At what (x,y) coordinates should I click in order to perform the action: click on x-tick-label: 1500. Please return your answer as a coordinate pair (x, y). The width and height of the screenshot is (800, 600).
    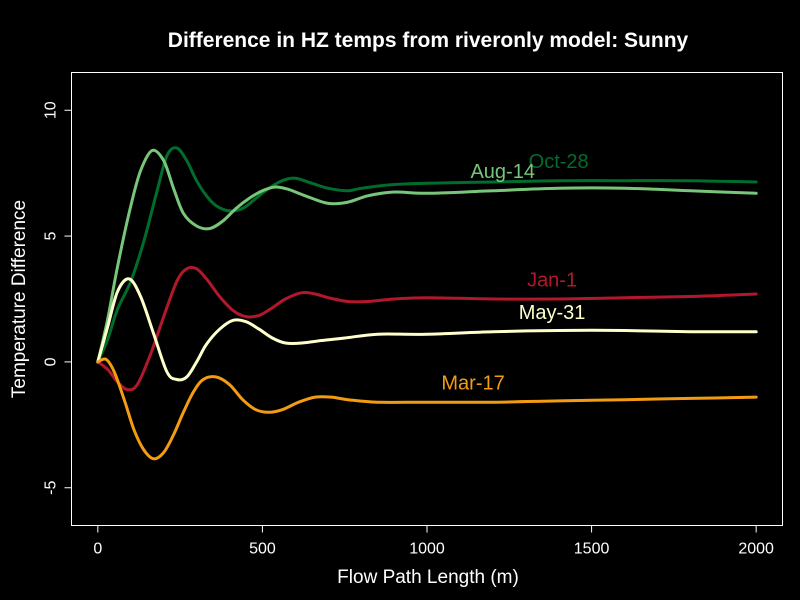
    Looking at the image, I should click on (592, 549).